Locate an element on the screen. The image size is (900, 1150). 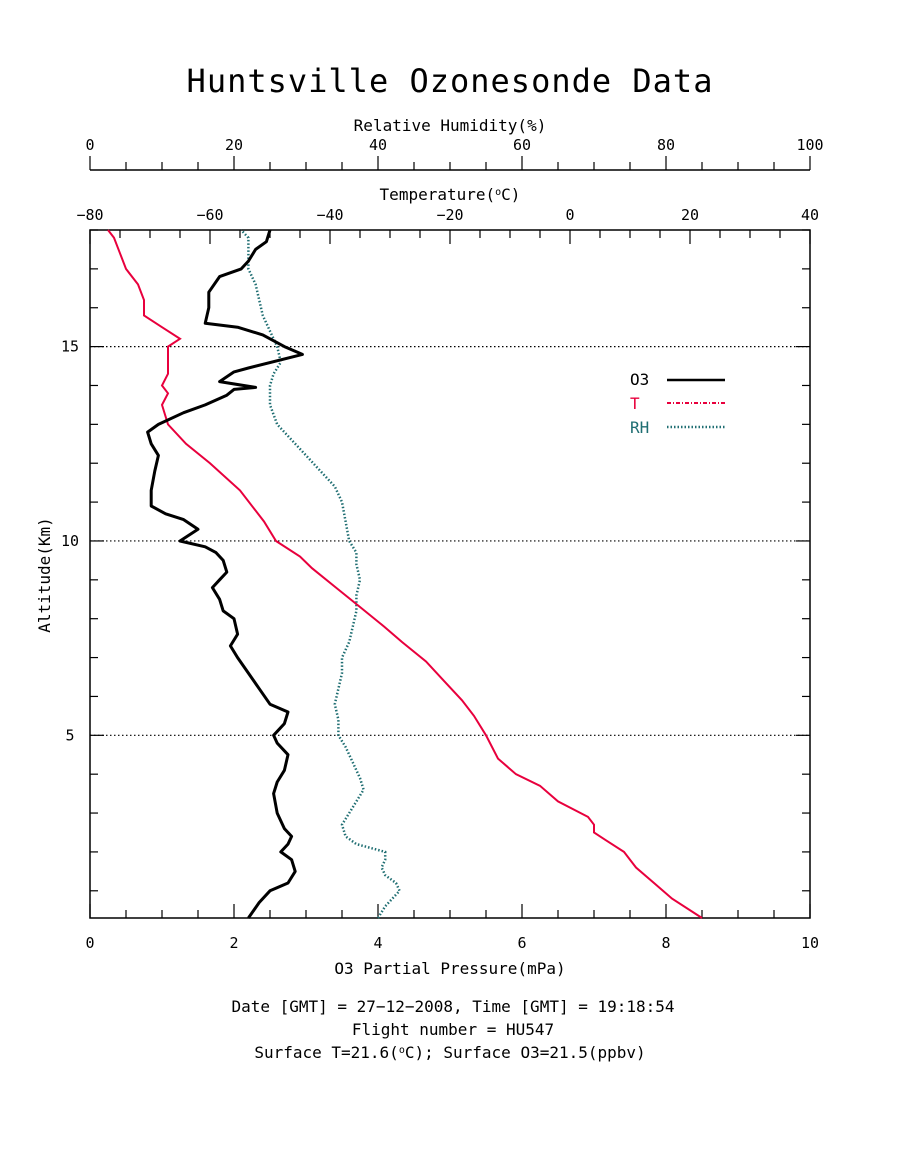
rh-axis: 0 20 40 60 80 100 is located at coordinates (454, 153).